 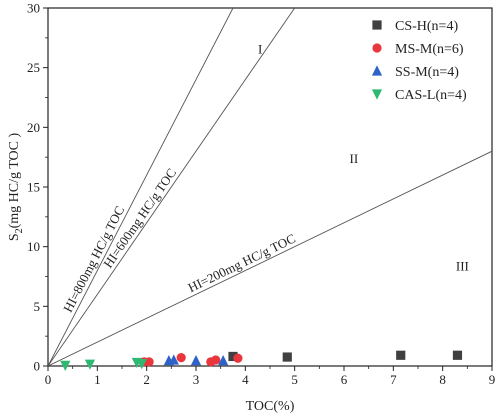 I want to click on x-tick-label-2: 2, so click(x=146, y=379).